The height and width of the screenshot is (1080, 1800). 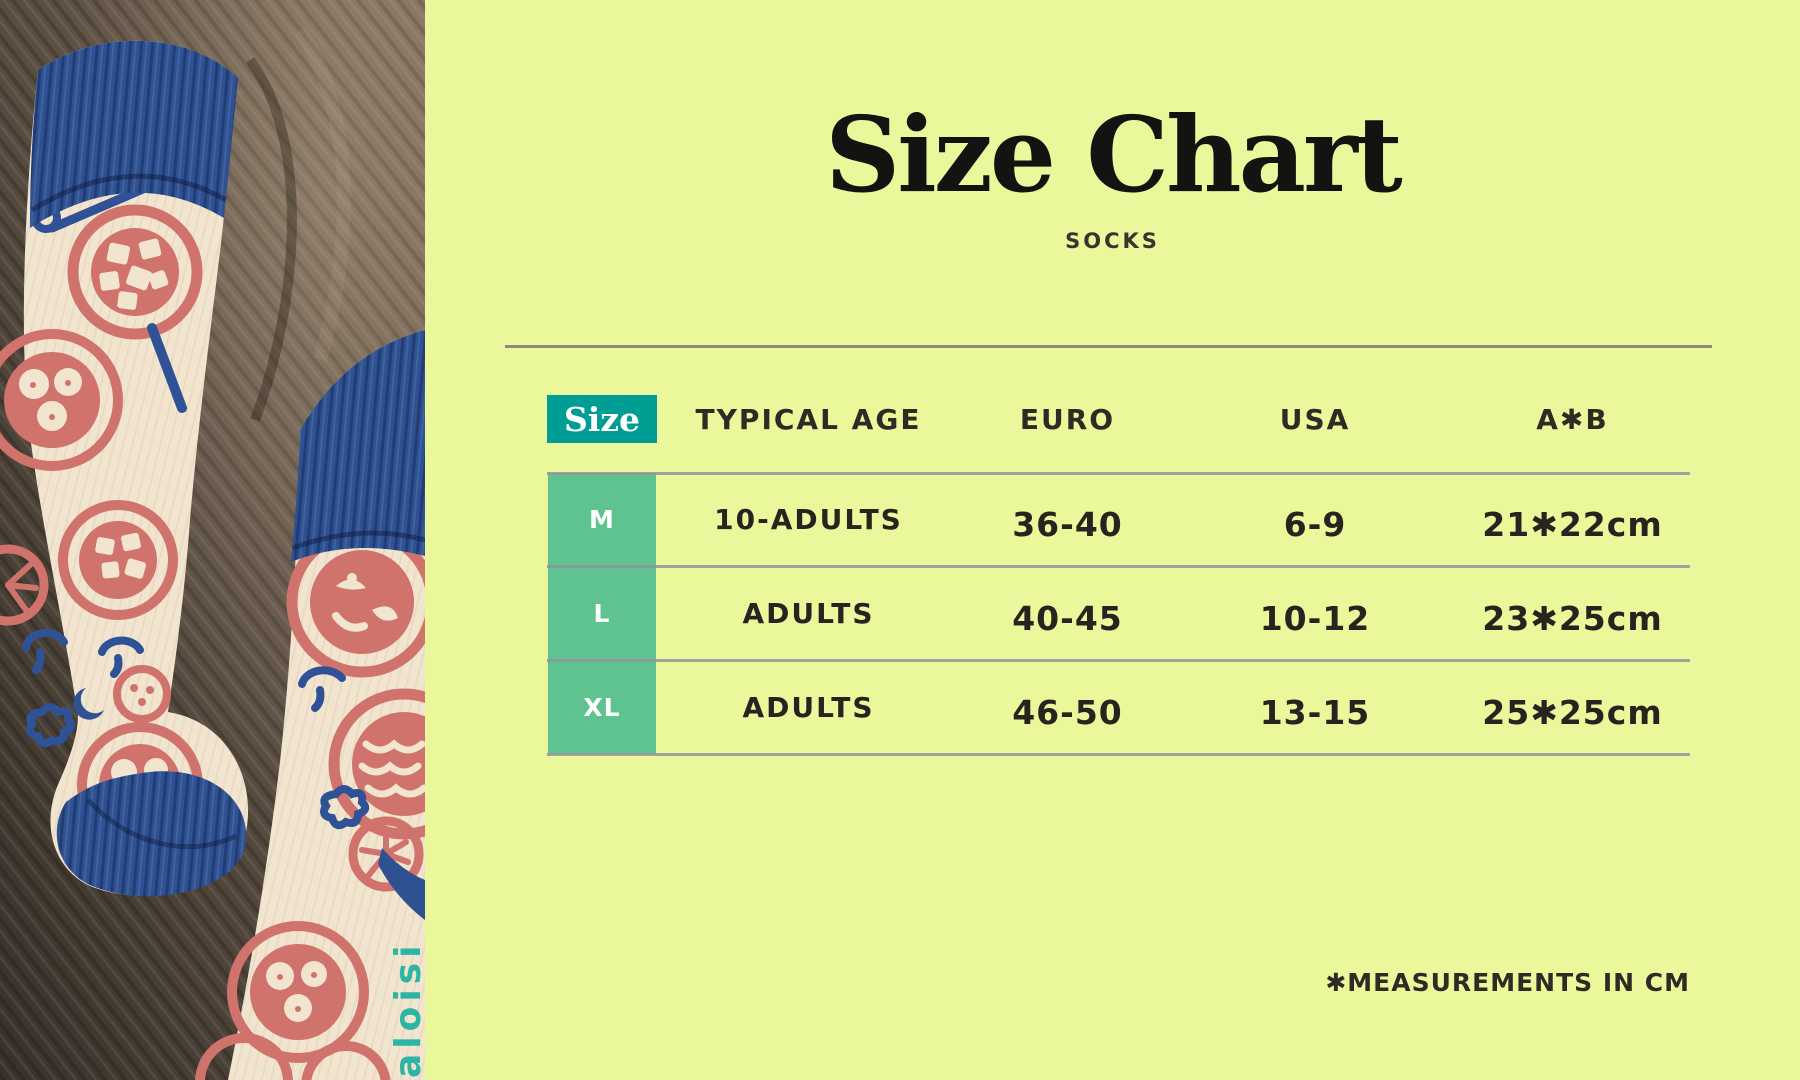 I want to click on divider-rule, so click(x=1108, y=346).